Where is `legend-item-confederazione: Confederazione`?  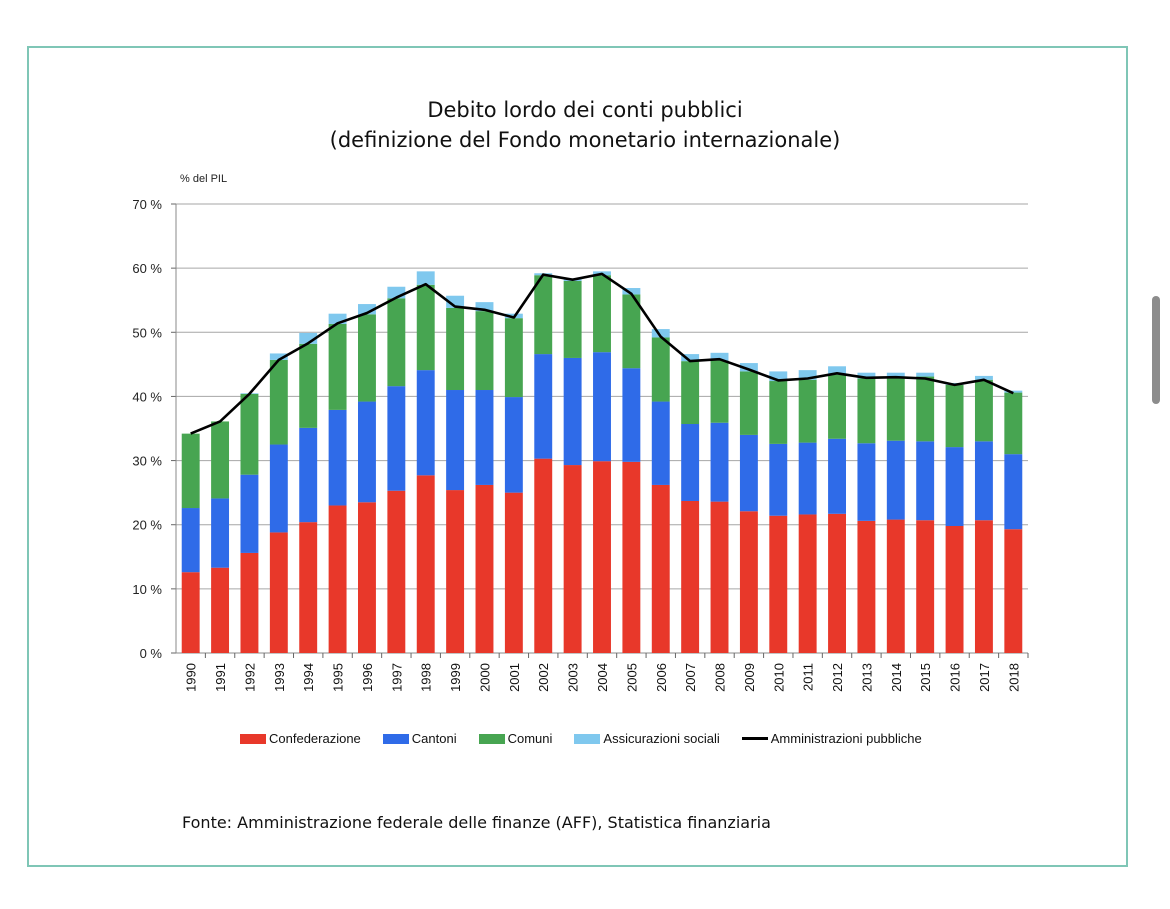
legend-item-confederazione: Confederazione is located at coordinates (300, 738).